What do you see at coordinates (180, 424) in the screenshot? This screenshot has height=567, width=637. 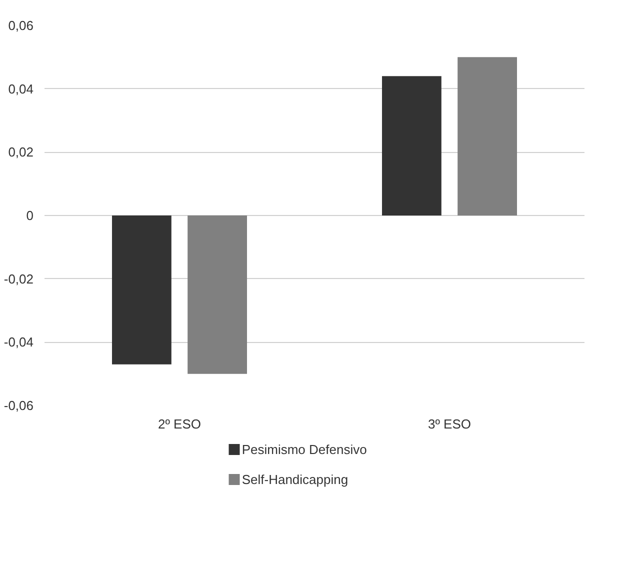 I see `x-tick-label: 2º ESO` at bounding box center [180, 424].